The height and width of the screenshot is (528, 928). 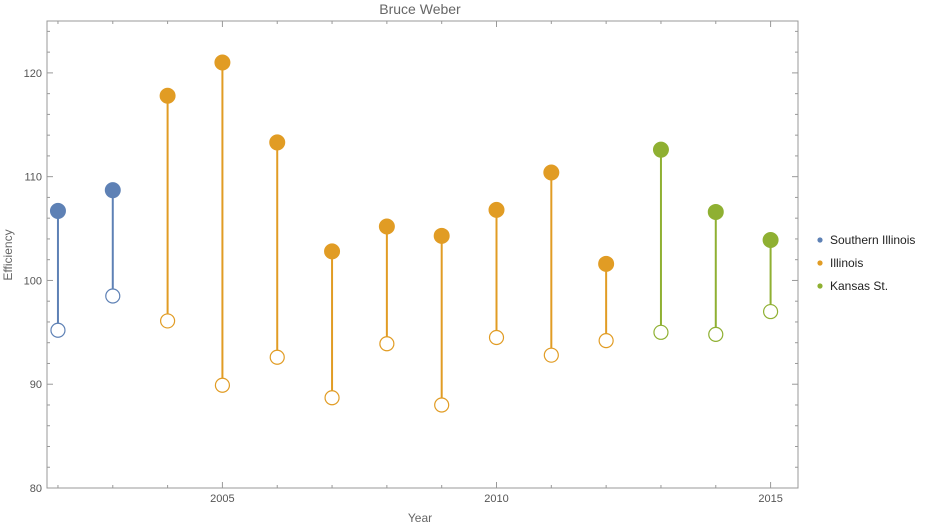 I want to click on legend: Southern Illinois Illinois Kansas St., so click(x=866, y=263).